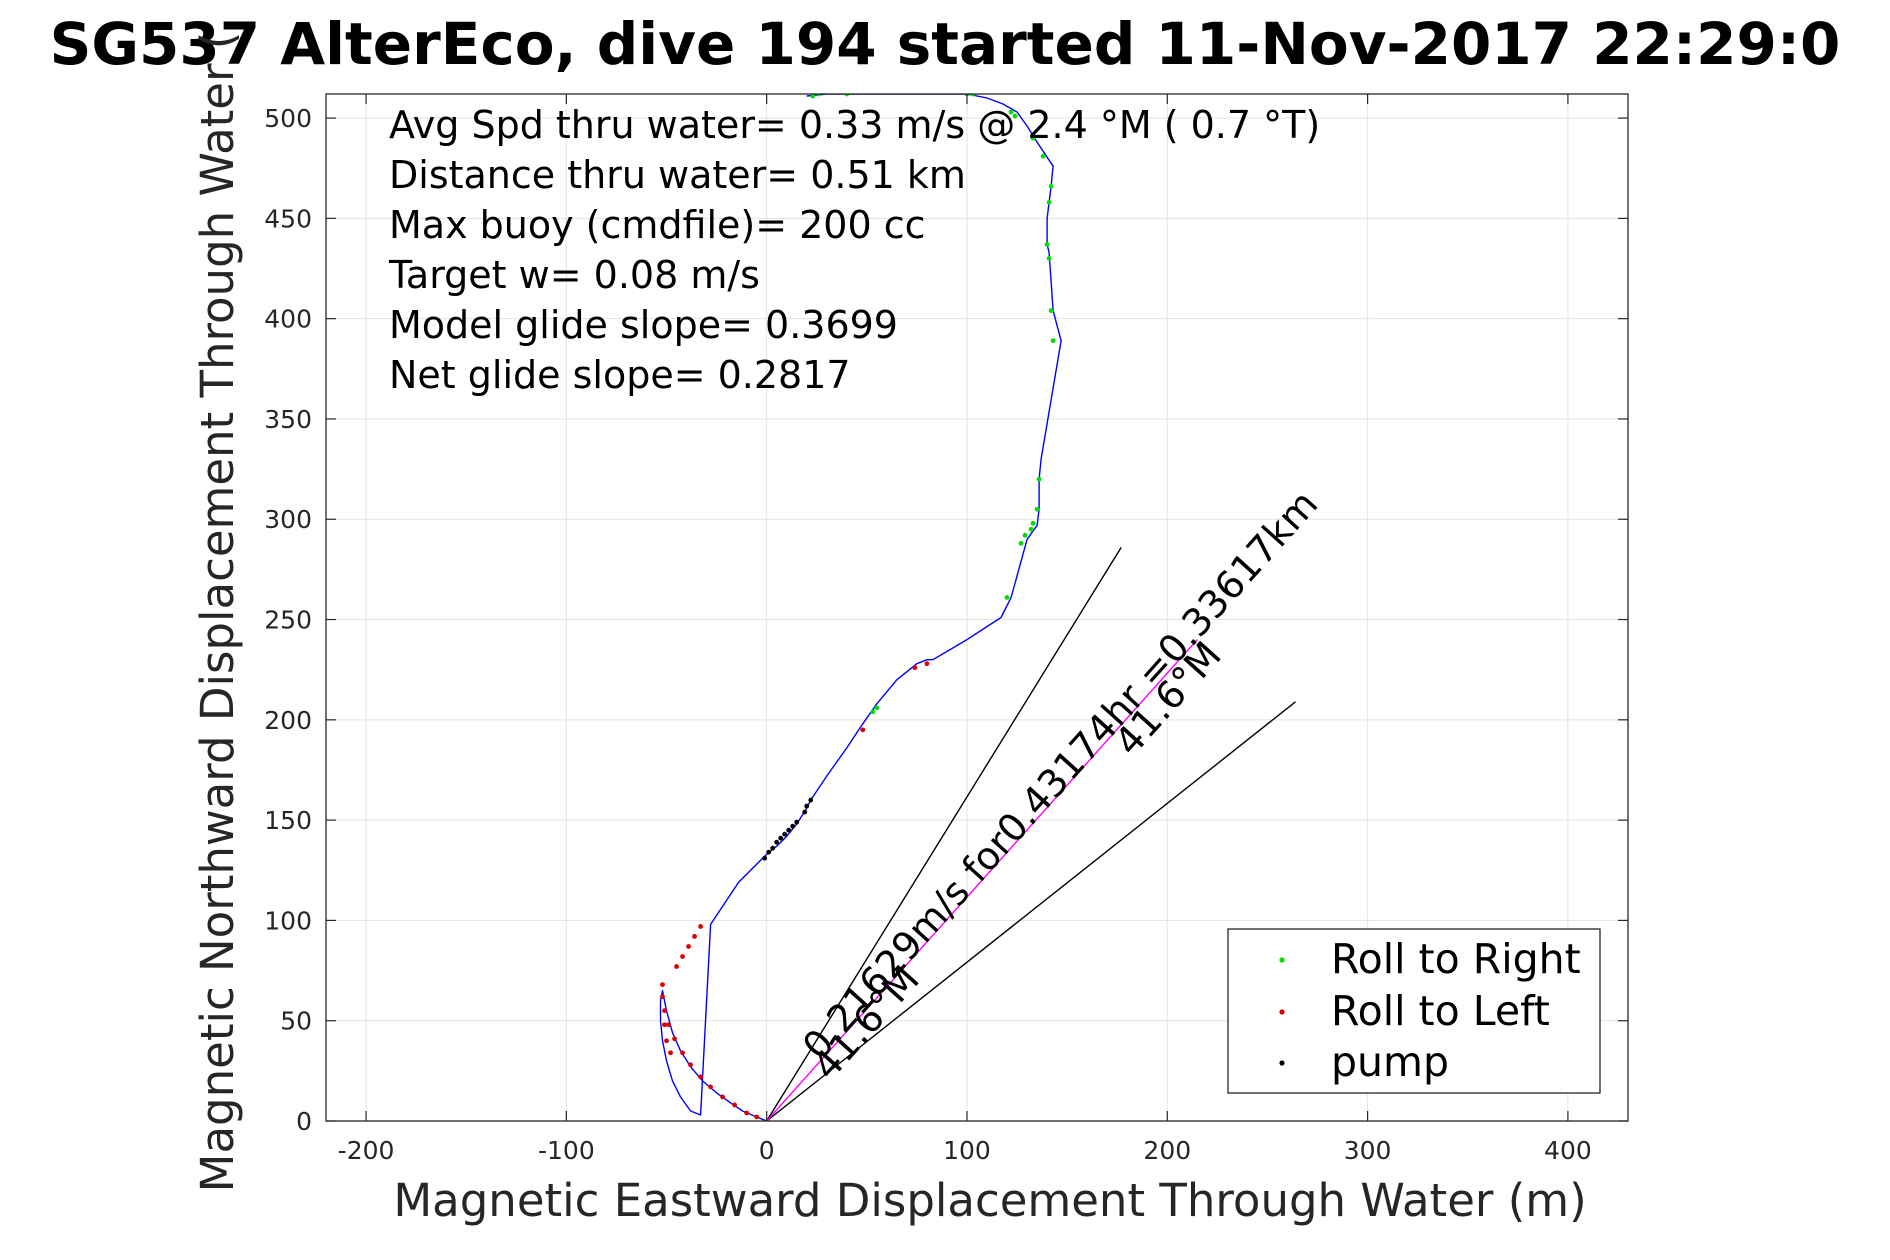  Describe the element at coordinates (1282, 1012) in the screenshot. I see `legend-marker-roll-left` at that location.